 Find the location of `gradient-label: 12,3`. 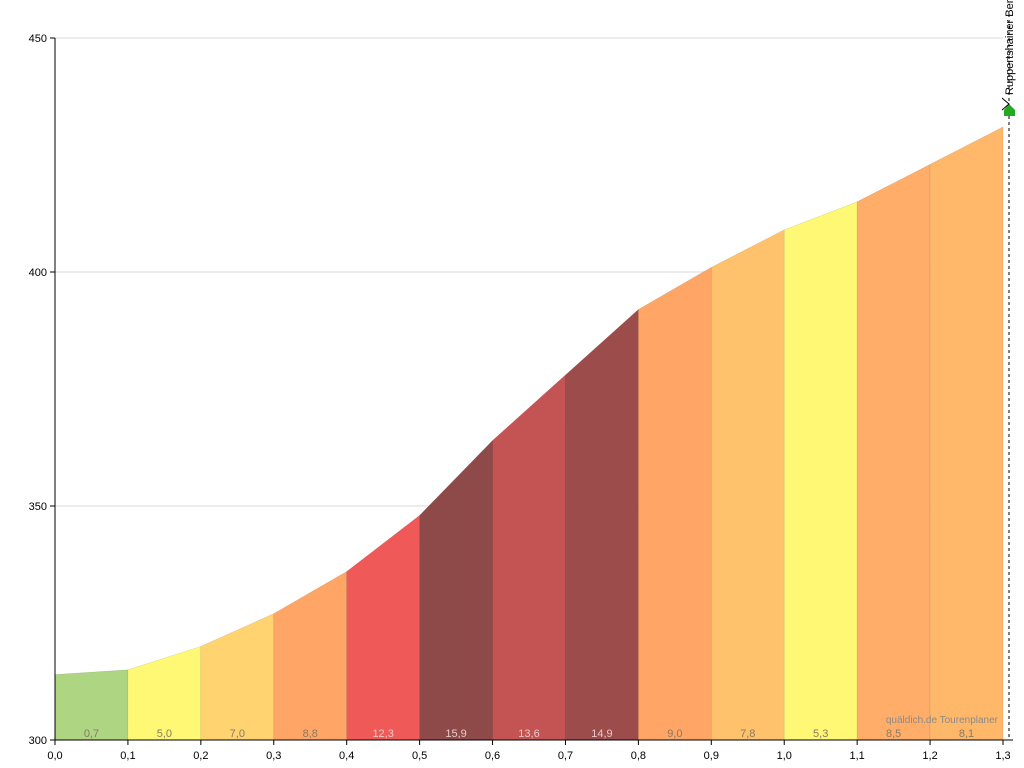

gradient-label: 12,3 is located at coordinates (382, 734).